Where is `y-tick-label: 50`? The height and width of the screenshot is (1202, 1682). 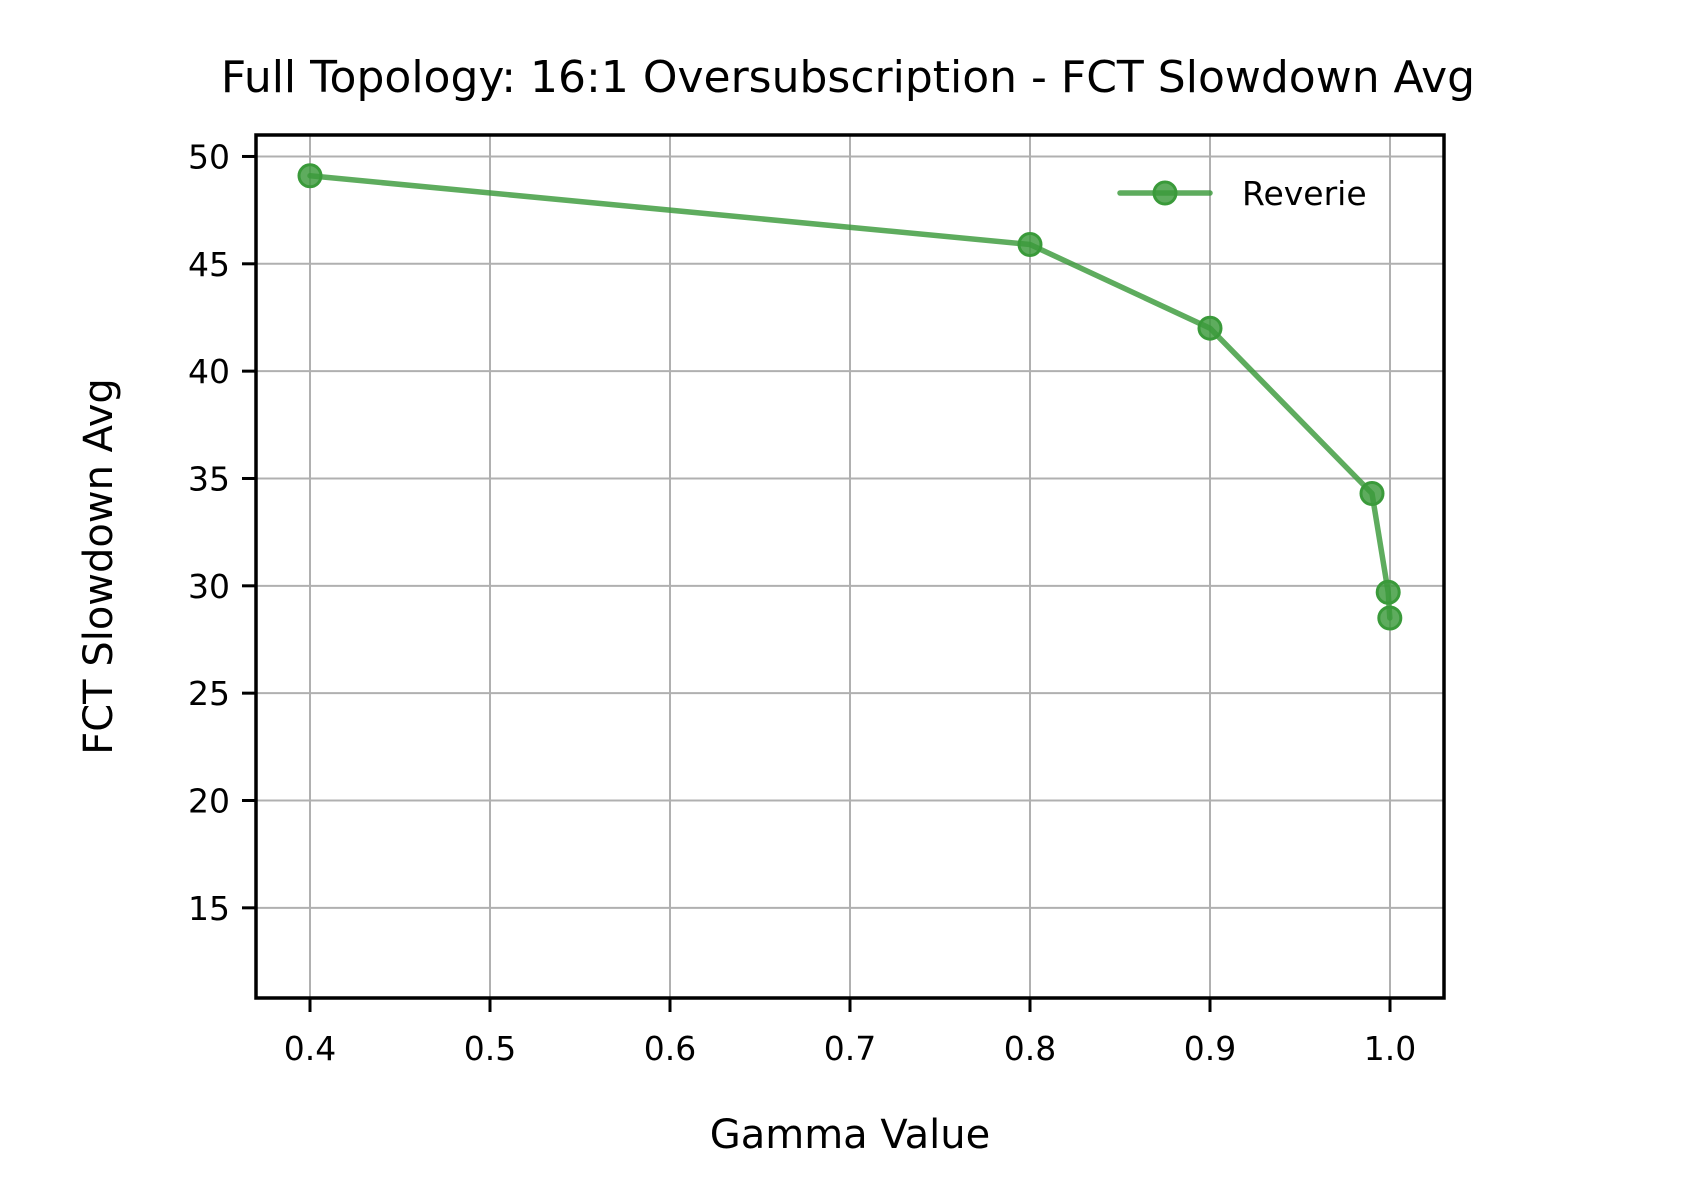
y-tick-label: 50 is located at coordinates (209, 156).